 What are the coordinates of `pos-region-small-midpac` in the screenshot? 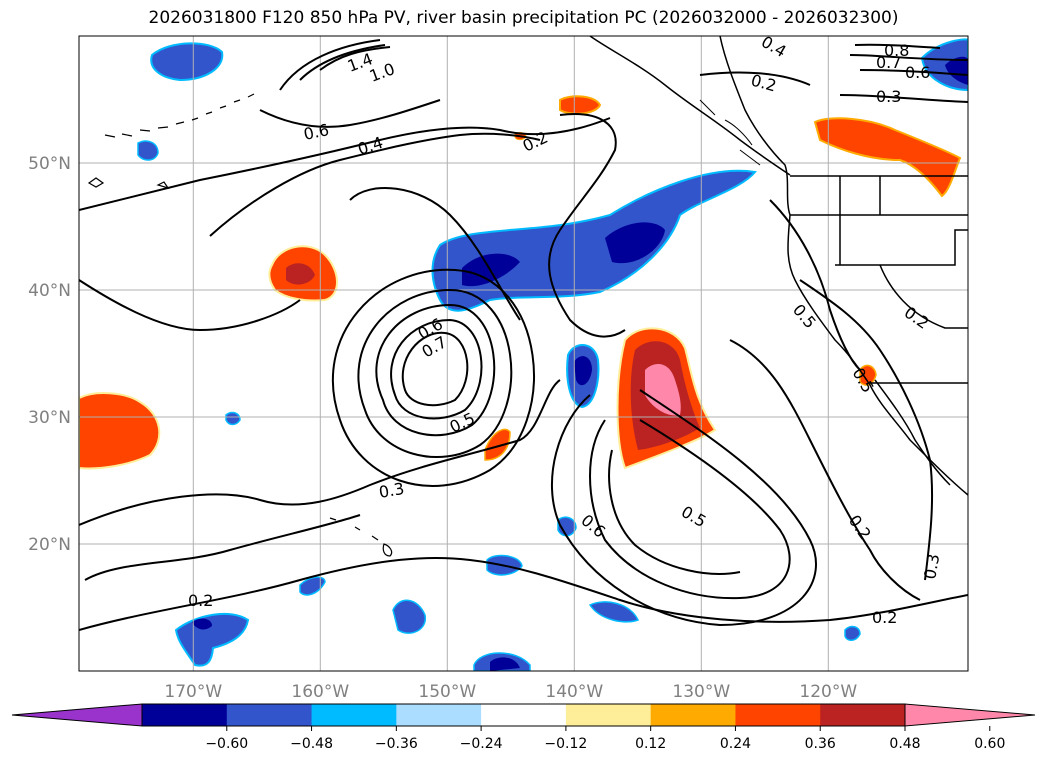 It's located at (497, 444).